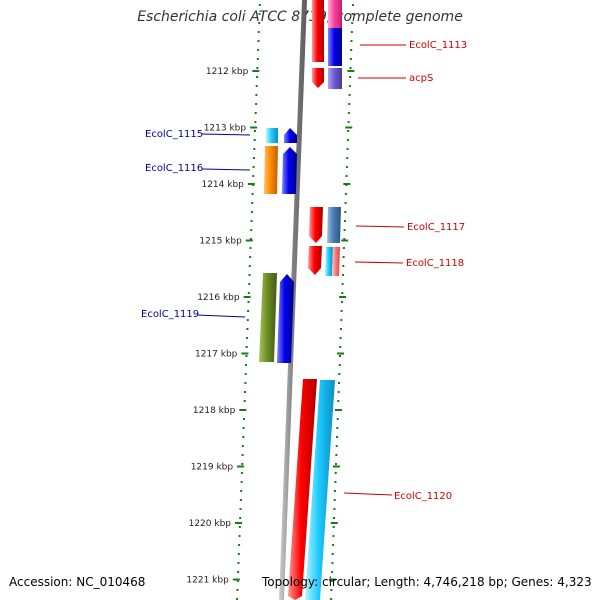 Image resolution: width=600 pixels, height=600 pixels. What do you see at coordinates (174, 134) in the screenshot?
I see `gene-label-ecolc-1115: EcolC_1115` at bounding box center [174, 134].